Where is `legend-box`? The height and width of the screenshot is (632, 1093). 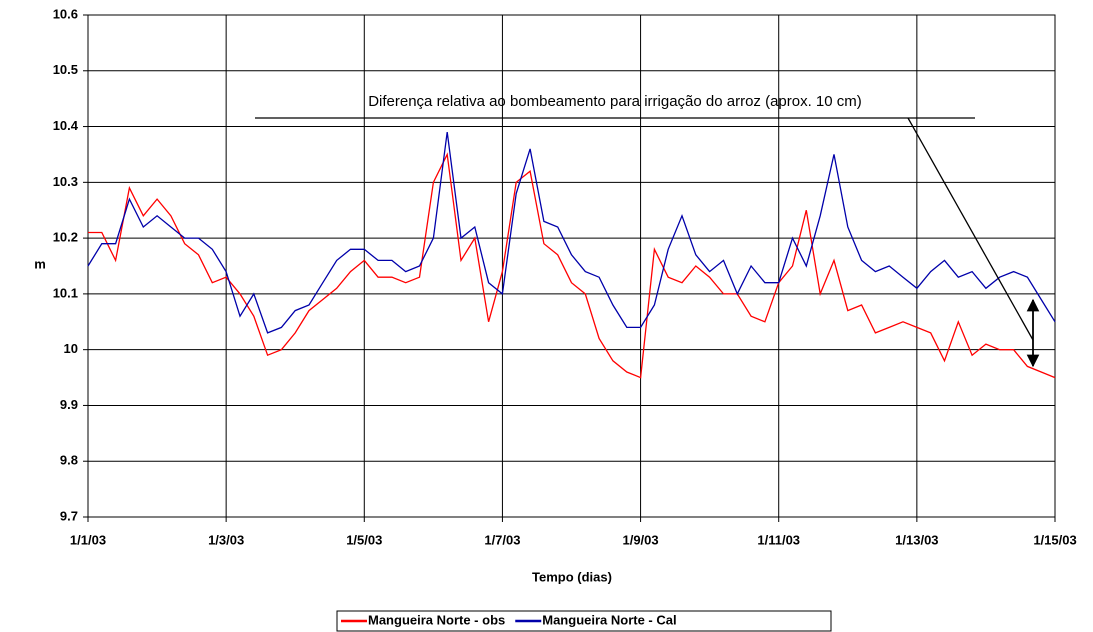 legend-box is located at coordinates (584, 621).